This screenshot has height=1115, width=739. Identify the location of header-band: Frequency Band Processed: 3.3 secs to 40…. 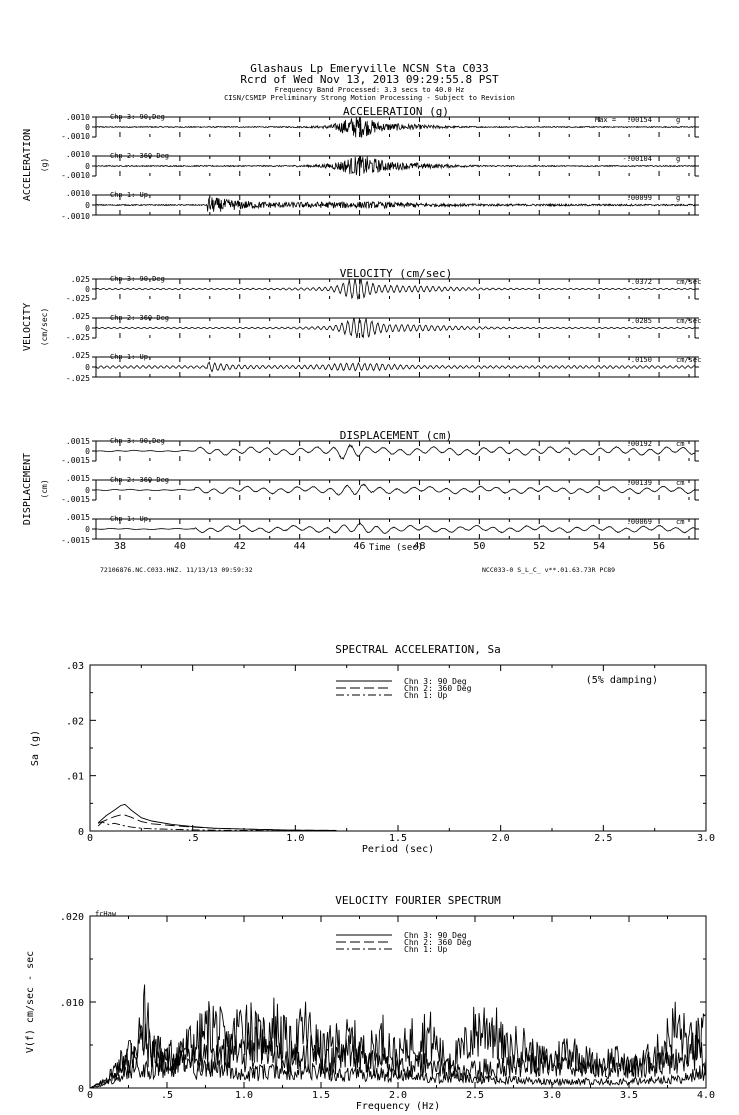
(369, 90).